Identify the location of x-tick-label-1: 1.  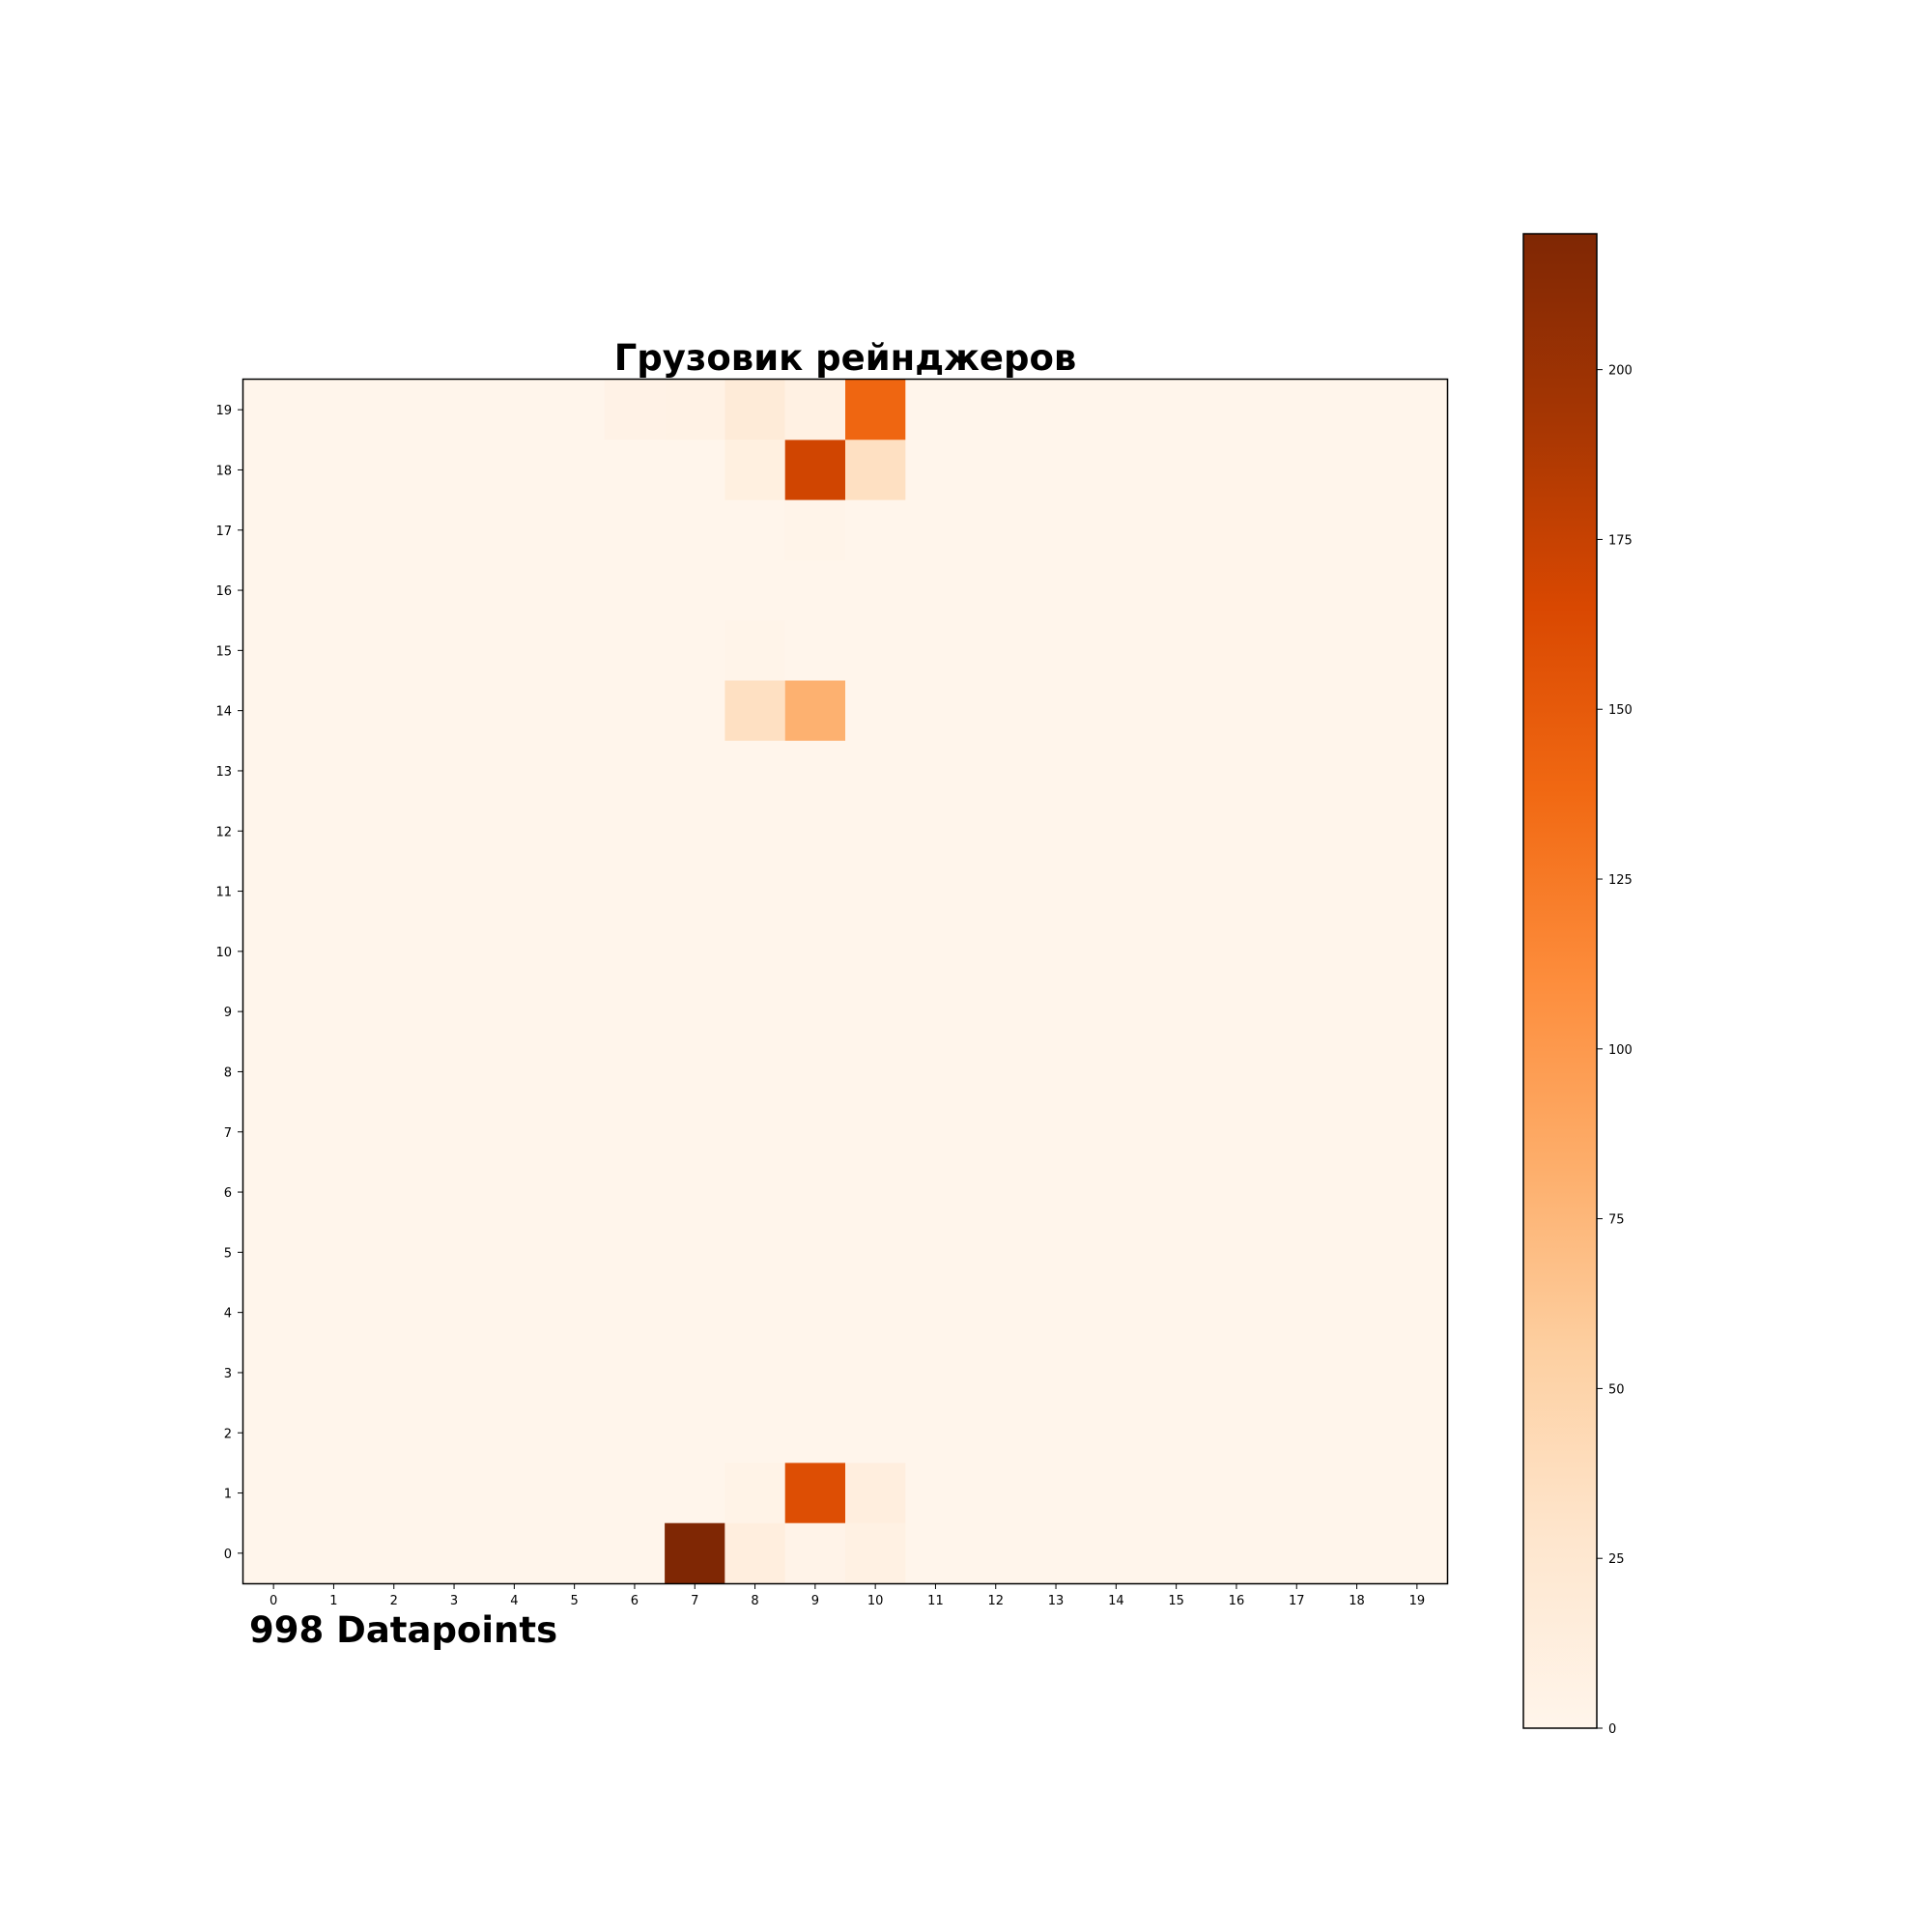
(333, 1601).